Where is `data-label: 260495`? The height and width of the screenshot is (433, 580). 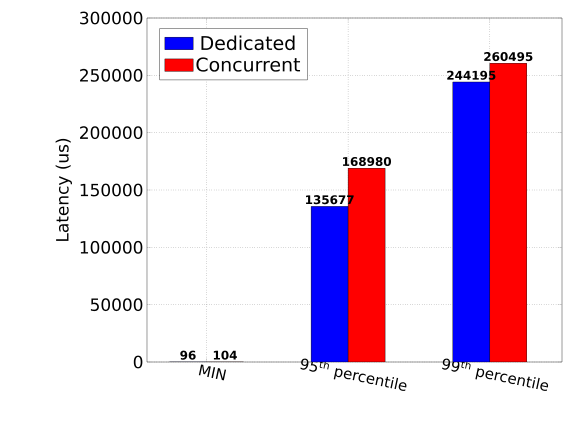
data-label: 260495 is located at coordinates (508, 57).